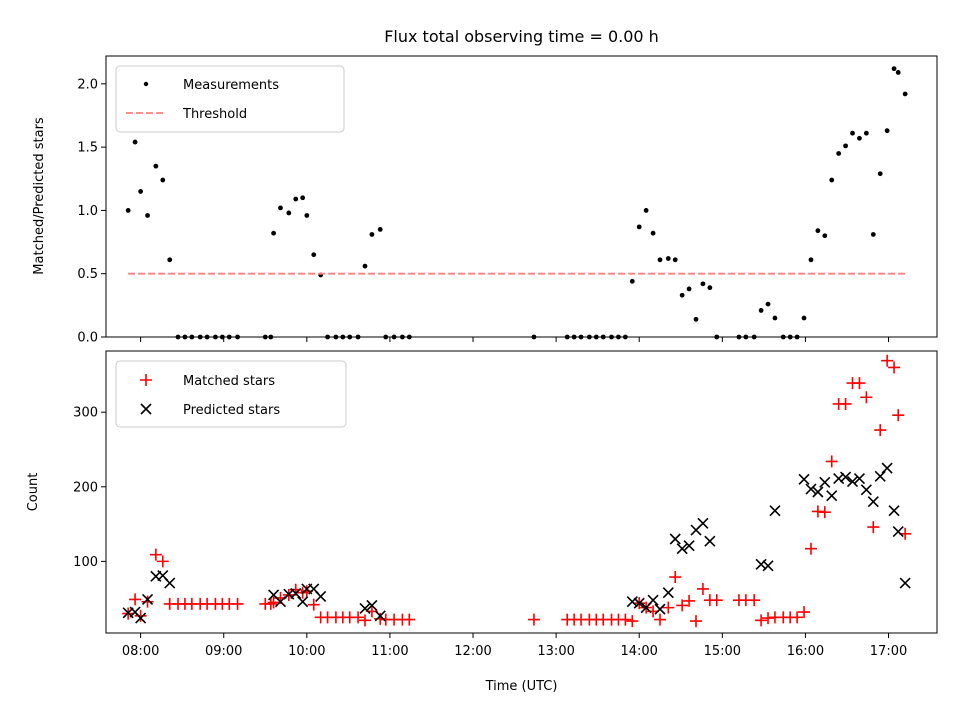 This screenshot has height=724, width=960. Describe the element at coordinates (146, 380) in the screenshot. I see `matched-stars-legend-marker` at that location.